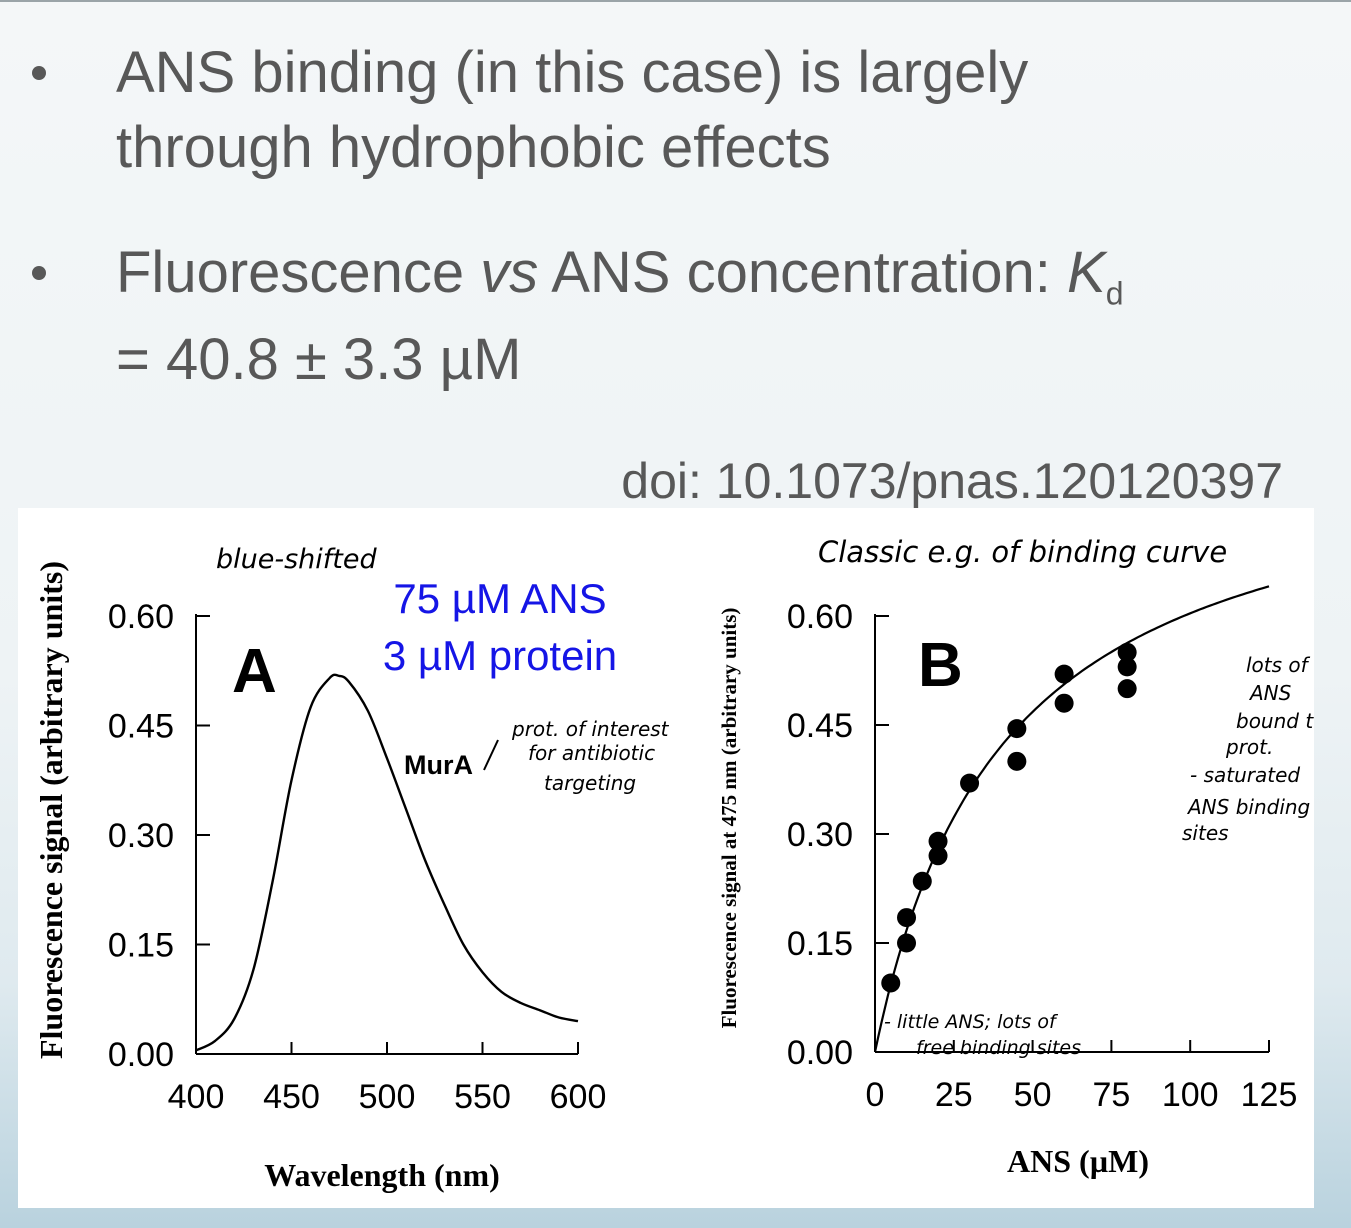 Image resolution: width=1351 pixels, height=1228 pixels. Describe the element at coordinates (1270, 693) in the screenshot. I see `chart-b-hand-right-2: ANS` at that location.